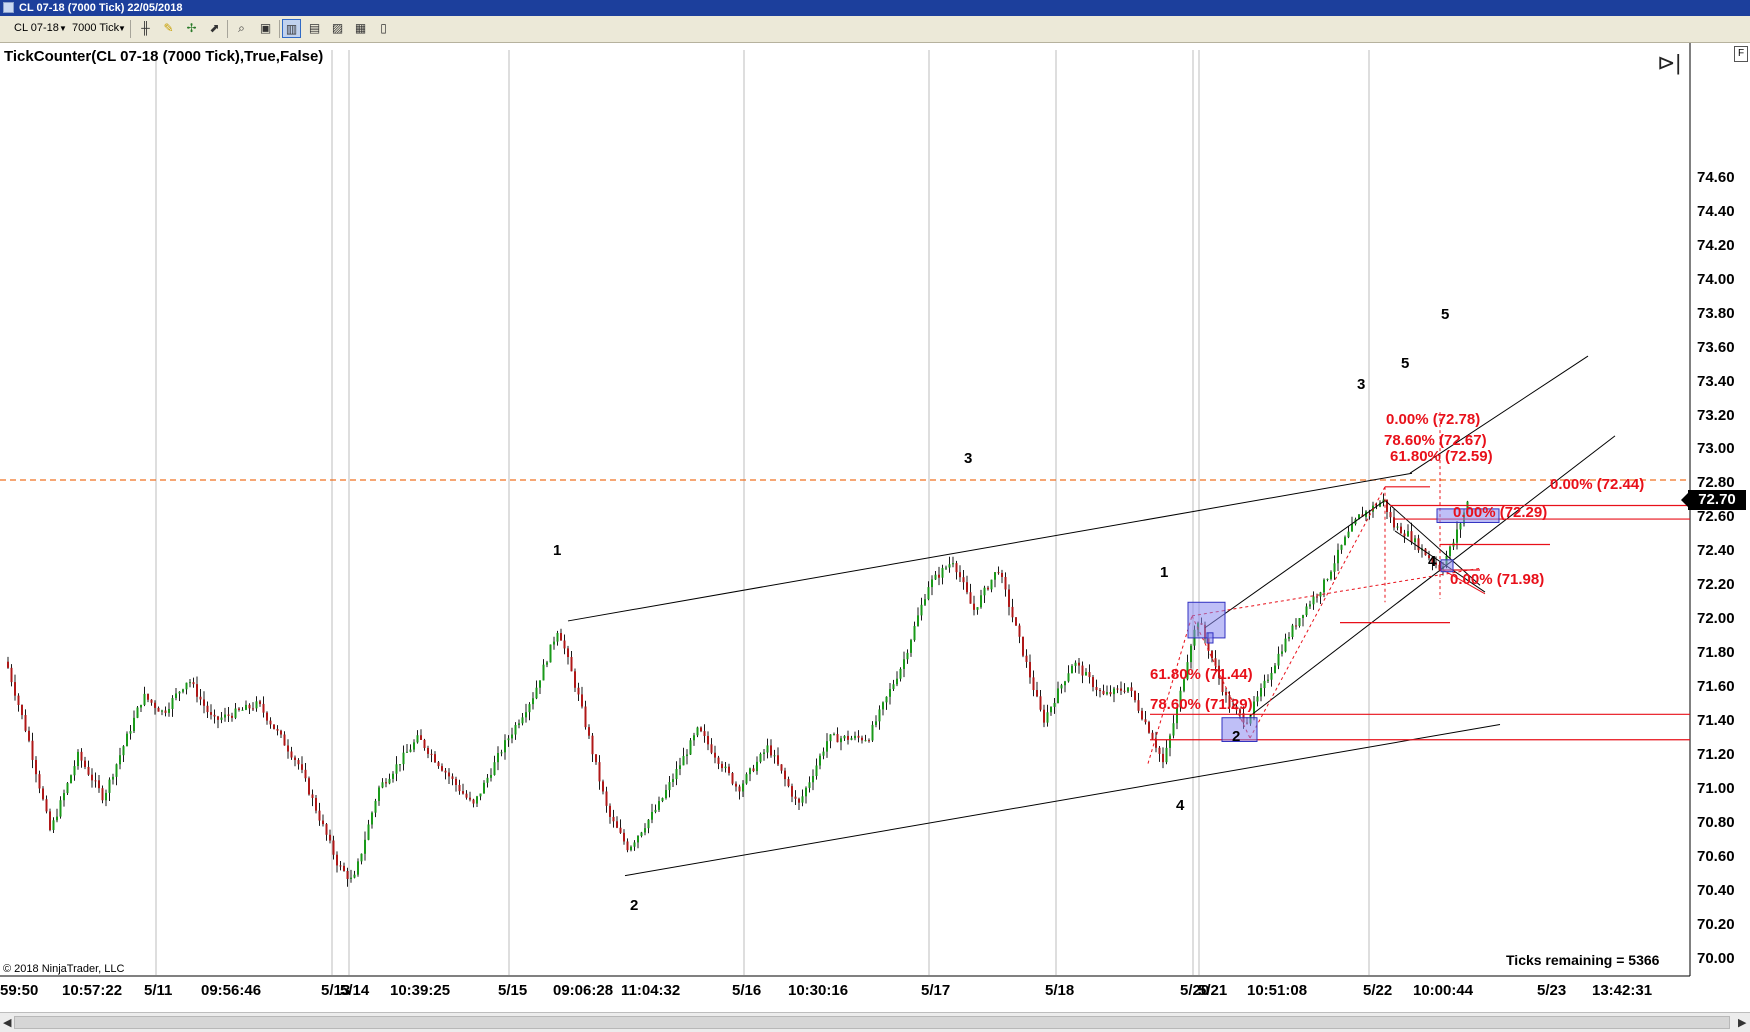 The width and height of the screenshot is (1750, 1032). Describe the element at coordinates (1716, 958) in the screenshot. I see `price-tick-label: 70.00` at that location.